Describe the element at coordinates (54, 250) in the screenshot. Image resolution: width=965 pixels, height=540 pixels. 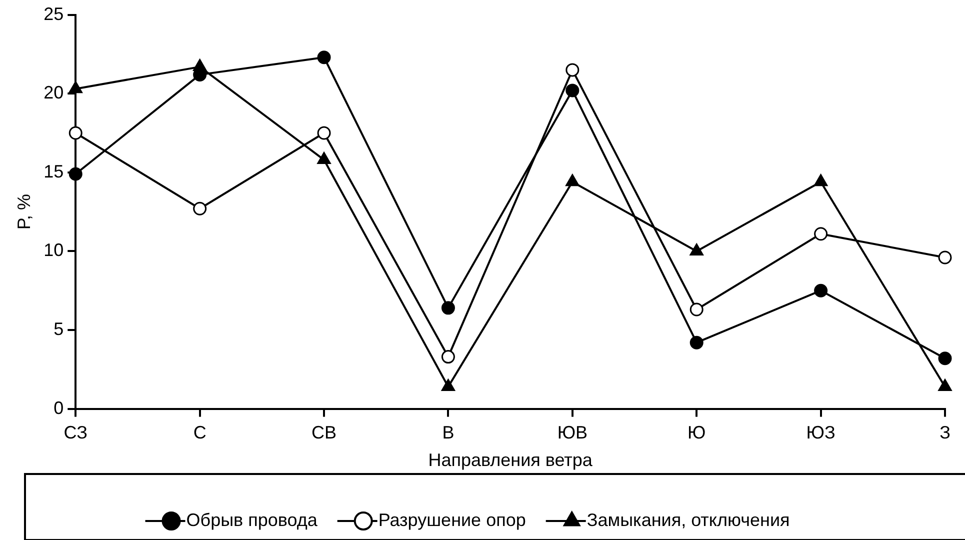
I see `y-tick-label: 10` at that location.